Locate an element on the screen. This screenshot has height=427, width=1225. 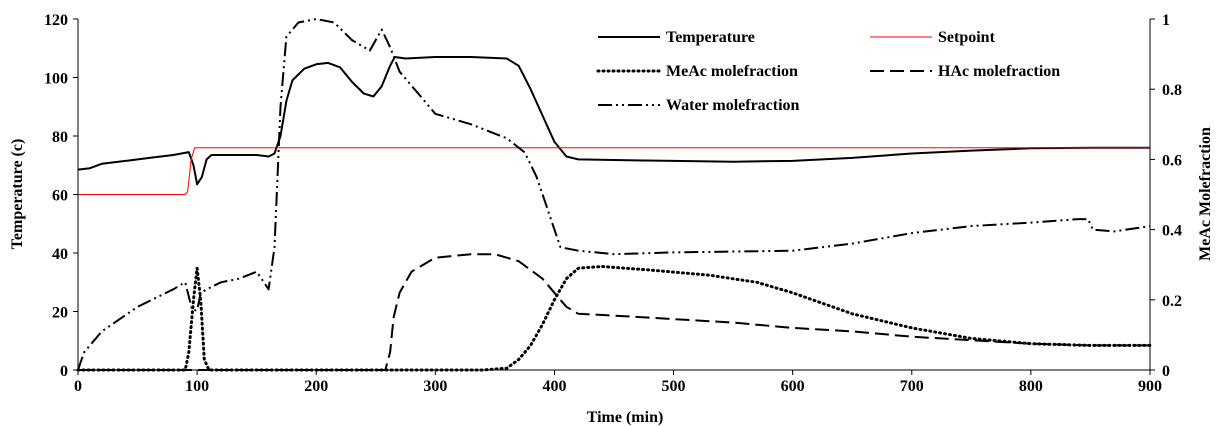
y-right-tick-label: 1 is located at coordinates (1166, 20).